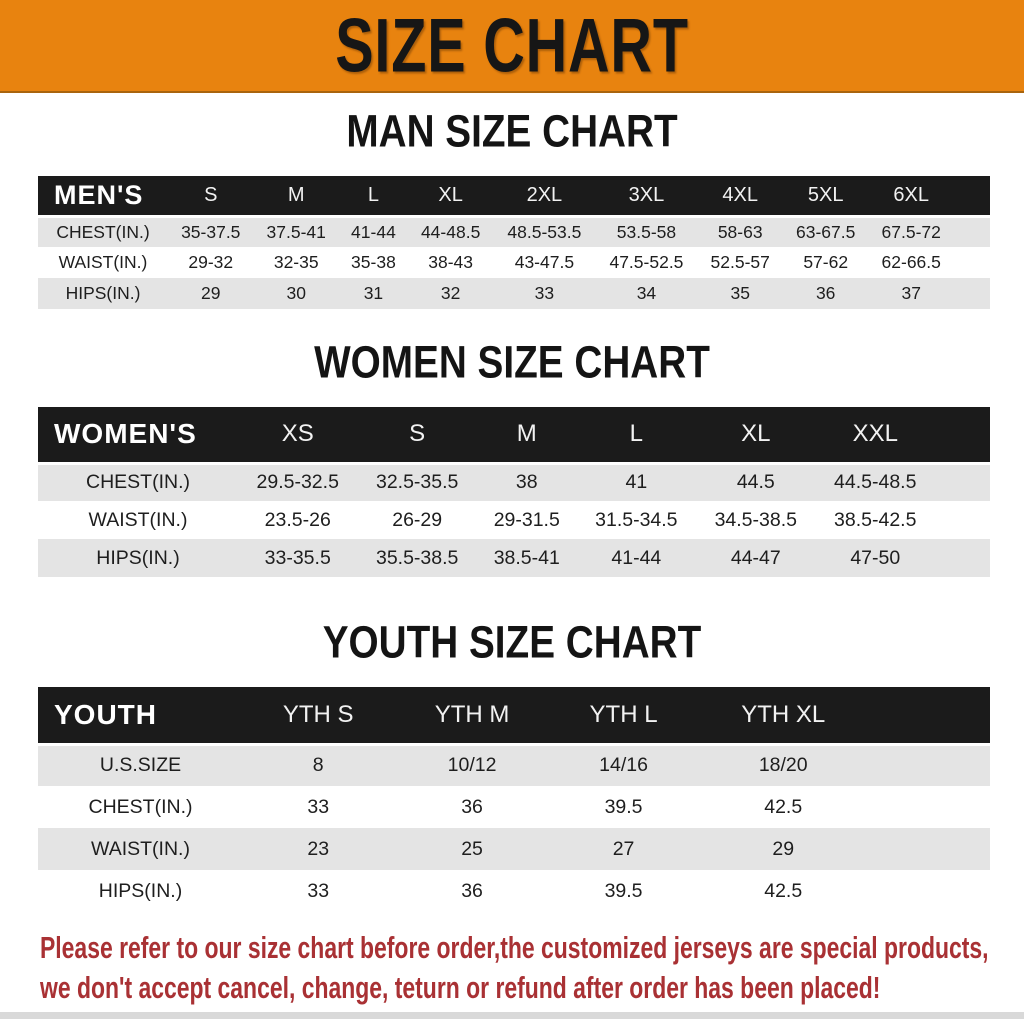  What do you see at coordinates (99, 194) in the screenshot?
I see `men-header-label: MEN'S` at bounding box center [99, 194].